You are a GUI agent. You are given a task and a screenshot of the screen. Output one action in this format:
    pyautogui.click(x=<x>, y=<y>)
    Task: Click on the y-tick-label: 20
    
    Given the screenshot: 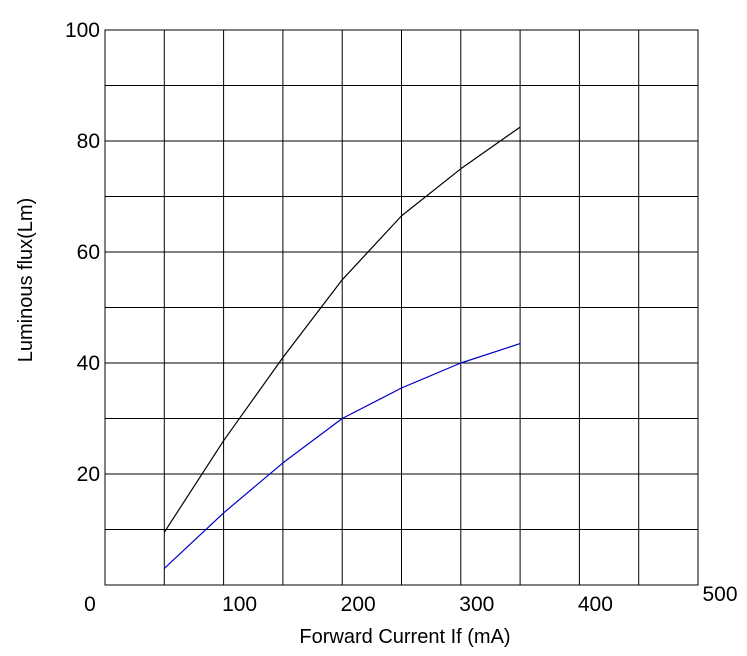 What is the action you would take?
    pyautogui.click(x=88, y=474)
    